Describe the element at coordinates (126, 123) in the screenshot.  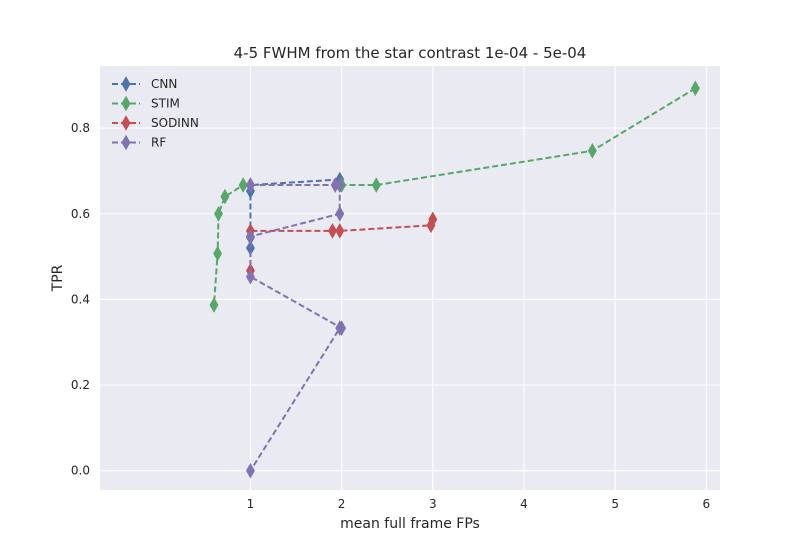
I see `legend-marker-sodinn` at that location.